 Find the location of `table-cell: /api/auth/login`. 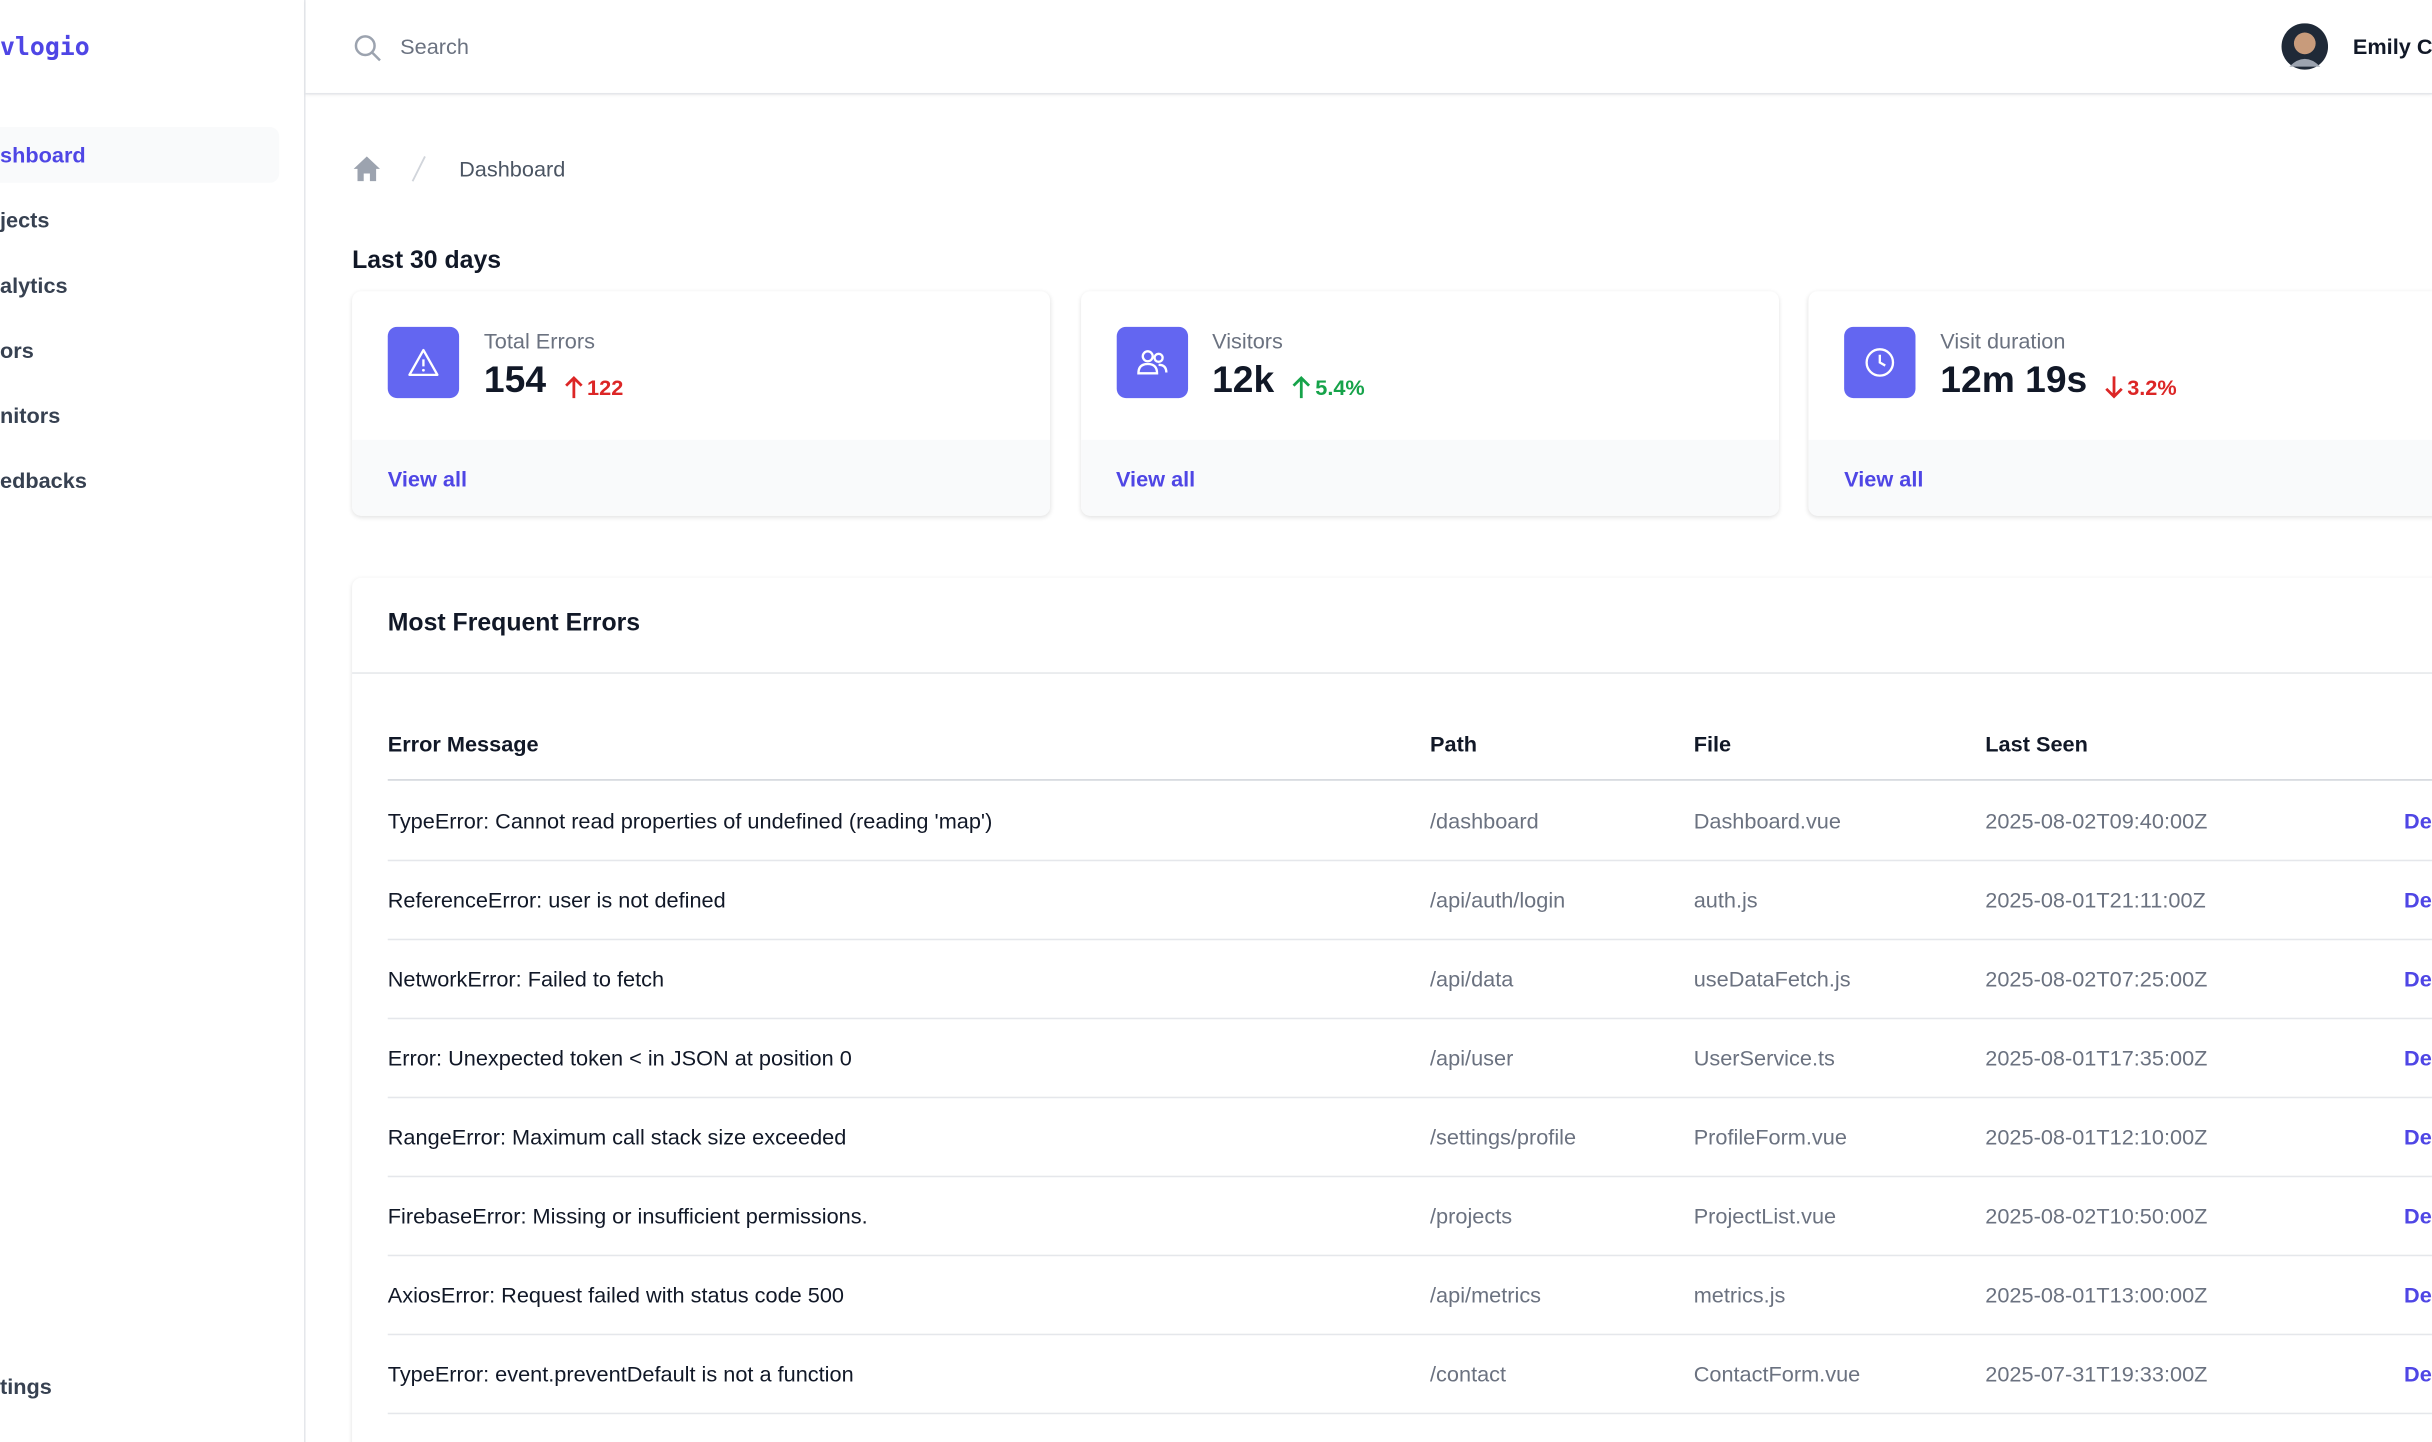

table-cell: /api/auth/login is located at coordinates (1498, 900).